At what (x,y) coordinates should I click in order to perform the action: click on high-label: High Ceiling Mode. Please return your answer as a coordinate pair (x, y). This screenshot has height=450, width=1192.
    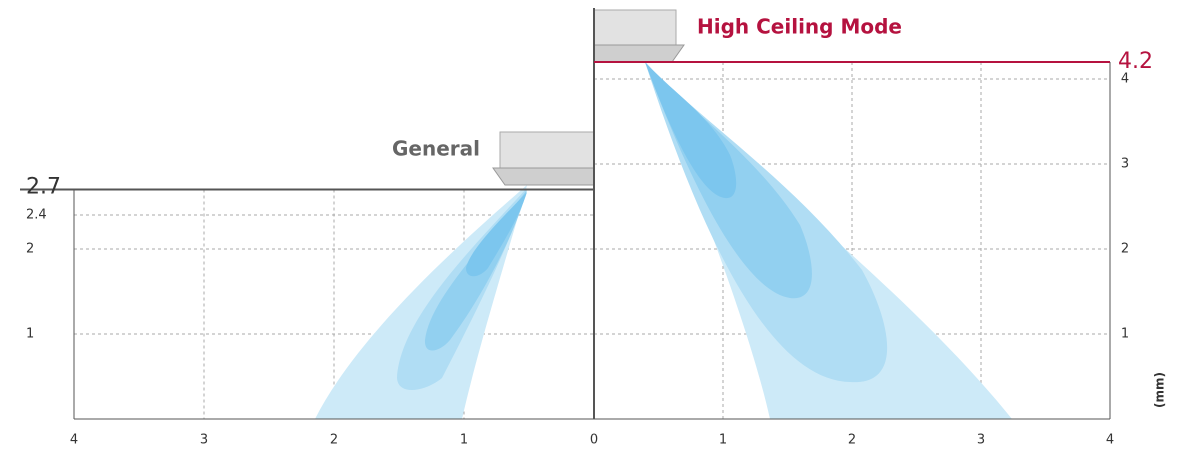
    Looking at the image, I should click on (799, 27).